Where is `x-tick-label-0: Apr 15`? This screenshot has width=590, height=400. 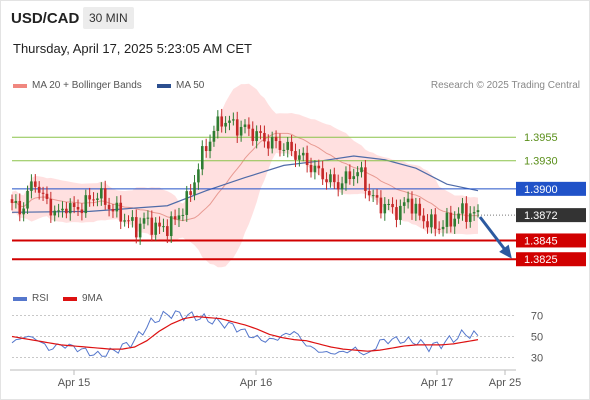 x-tick-label-0: Apr 15 is located at coordinates (74, 383).